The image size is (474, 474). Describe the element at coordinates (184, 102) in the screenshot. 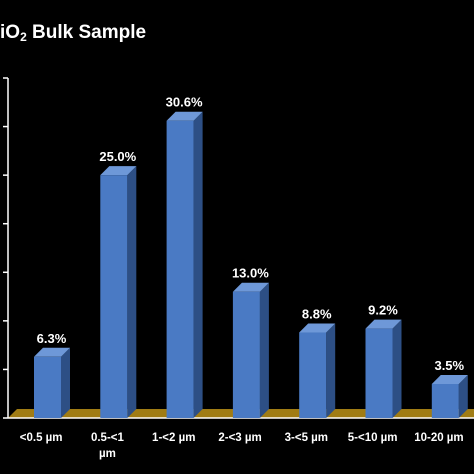

I see `data-label: 30.6%` at that location.